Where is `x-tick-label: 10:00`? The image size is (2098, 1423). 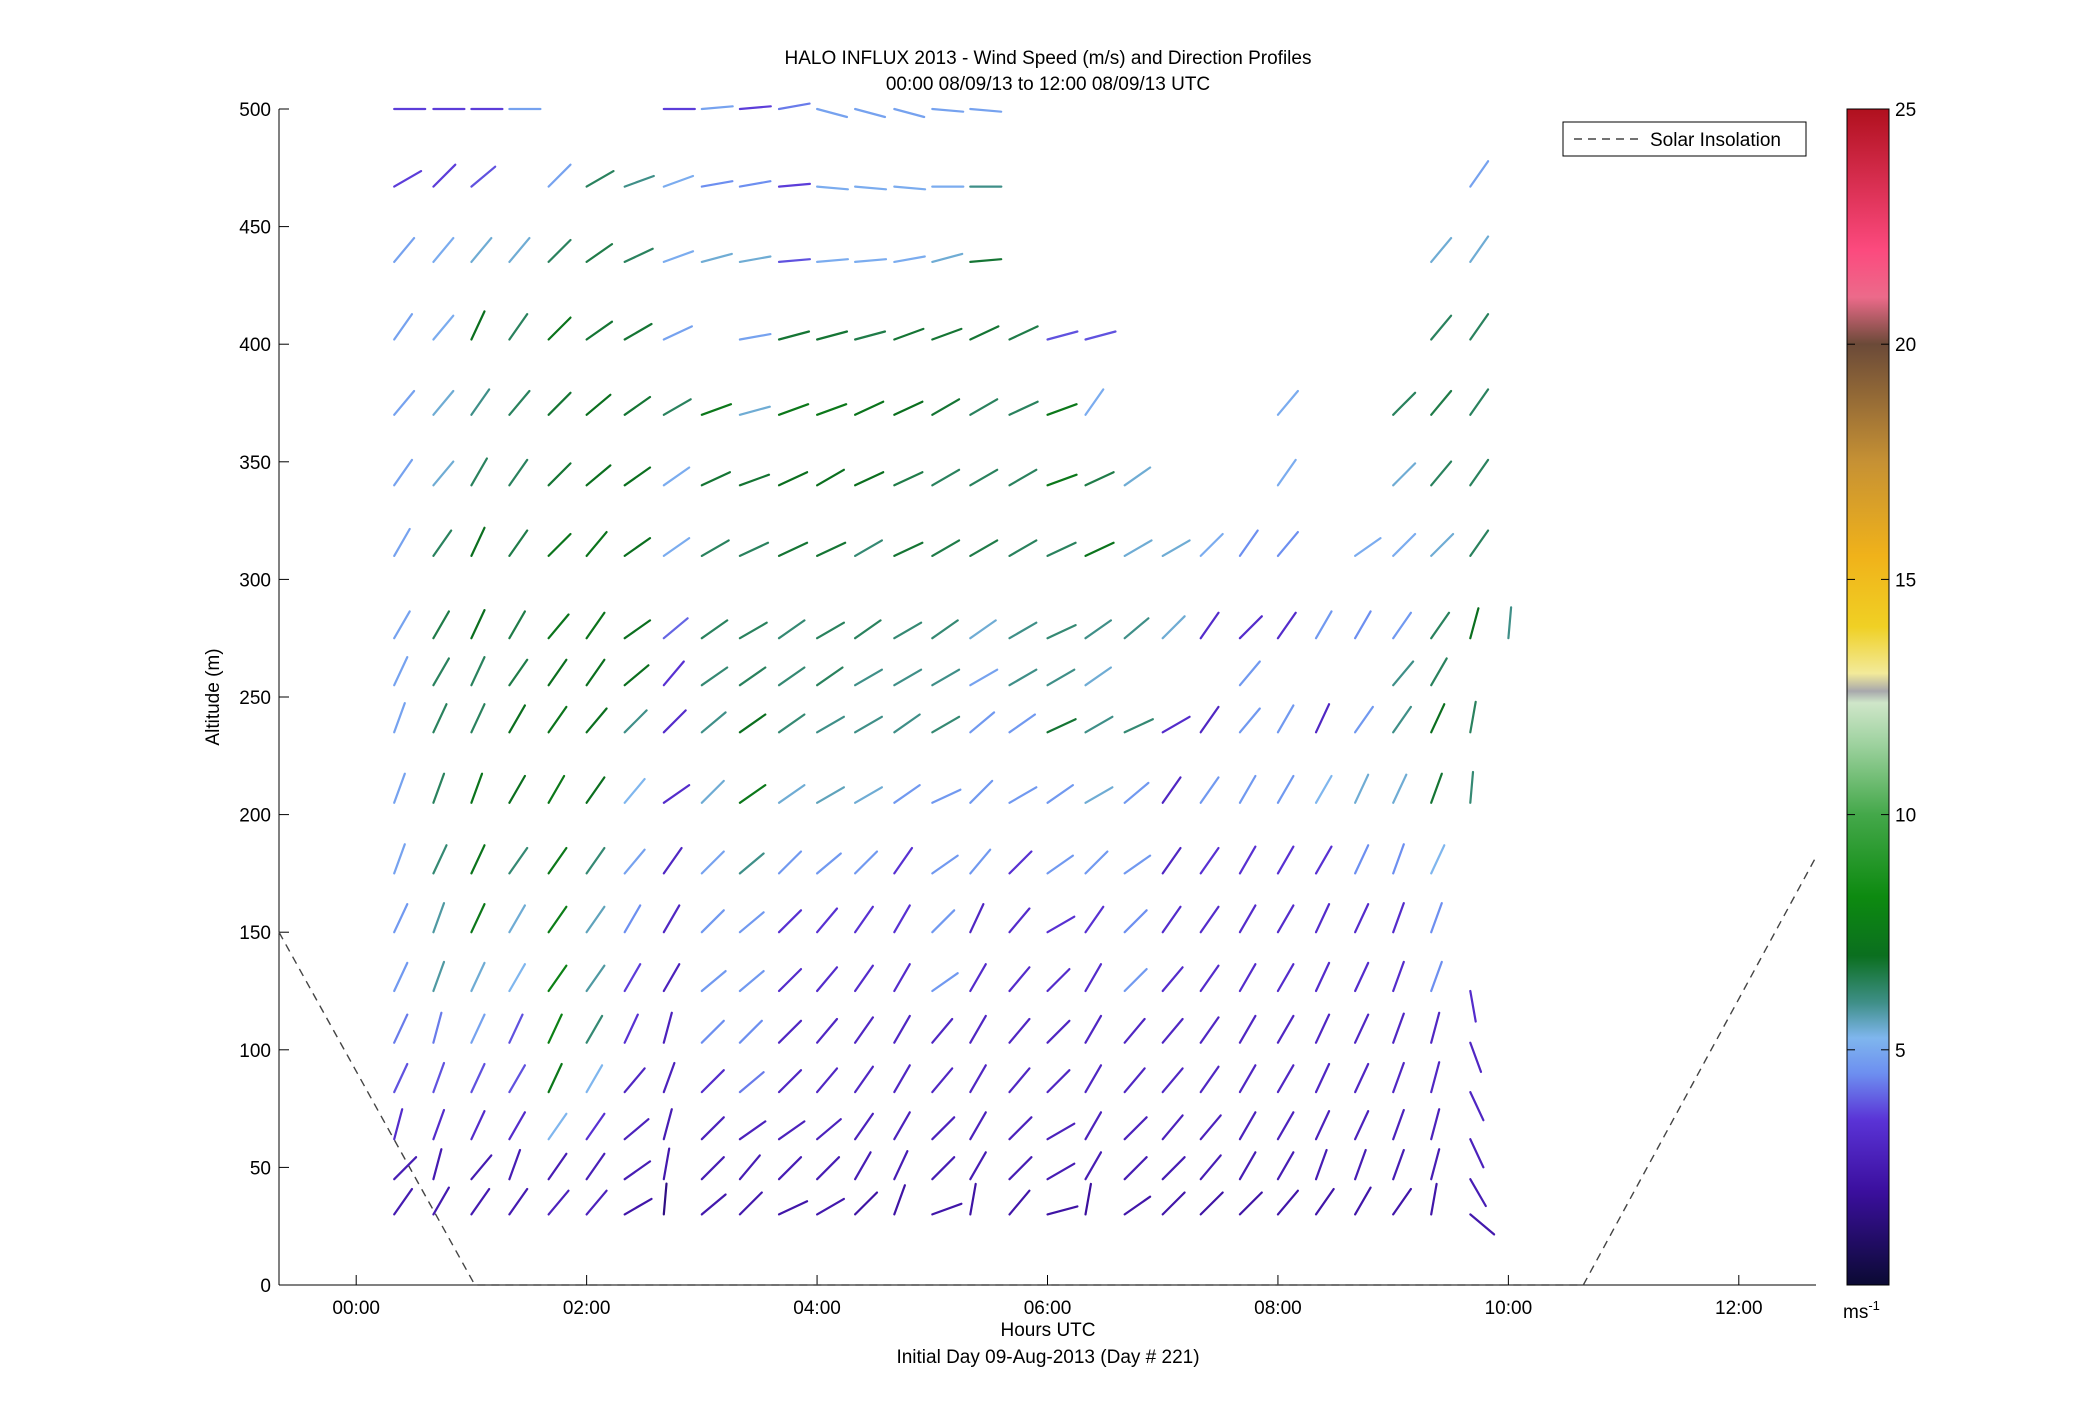 x-tick-label: 10:00 is located at coordinates (1509, 1308).